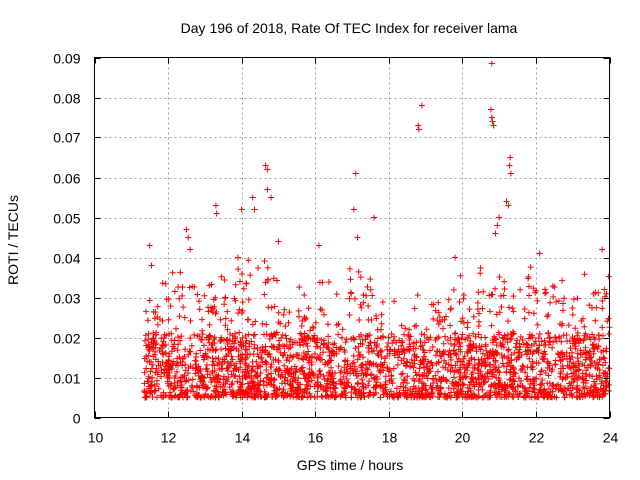 This screenshot has width=640, height=480. I want to click on y-axis-label: ROTI / TECUs, so click(13, 240).